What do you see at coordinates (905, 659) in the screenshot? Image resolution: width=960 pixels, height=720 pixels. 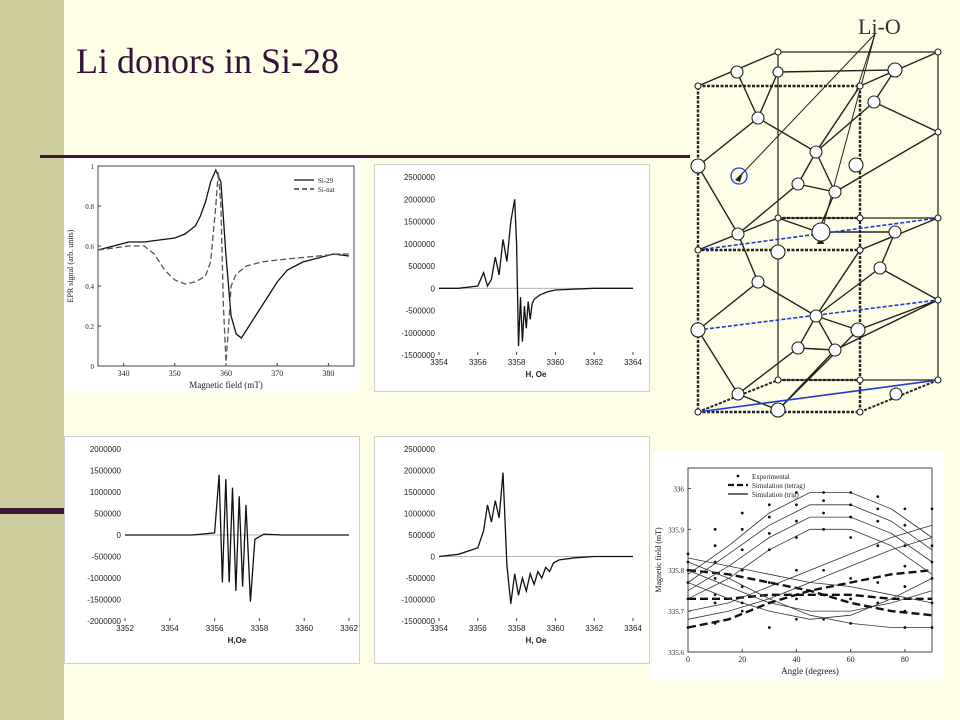 I see `x-tick-label: 80` at bounding box center [905, 659].